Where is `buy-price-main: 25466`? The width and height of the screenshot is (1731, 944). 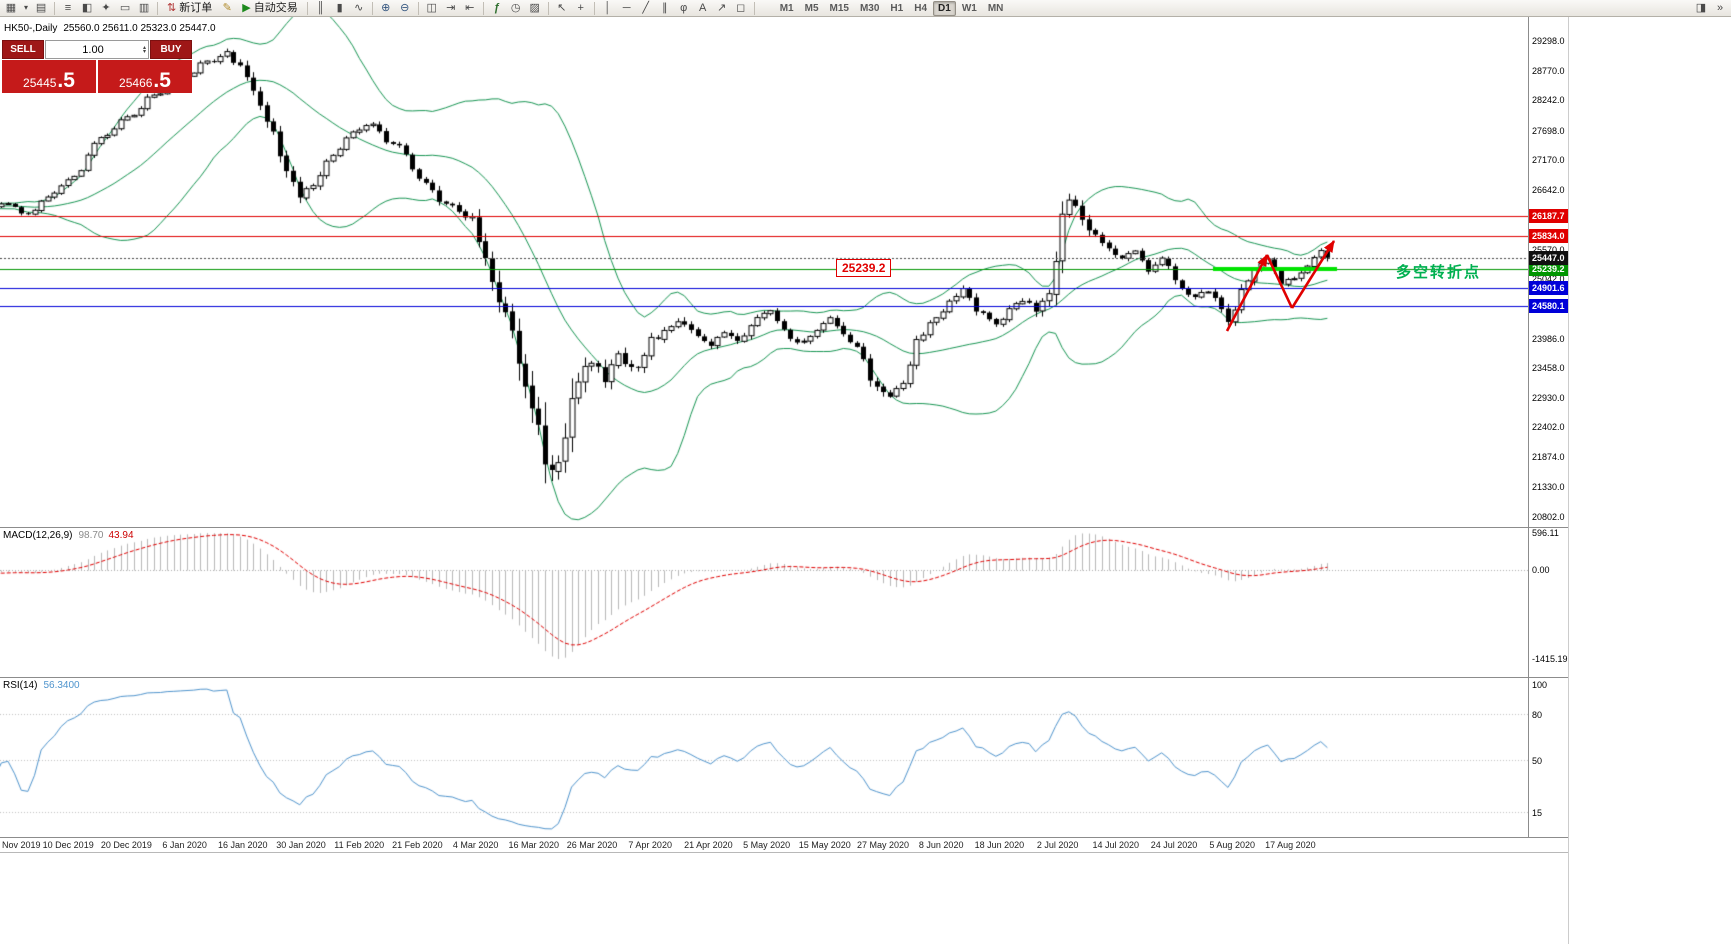 buy-price-main: 25466 is located at coordinates (136, 83).